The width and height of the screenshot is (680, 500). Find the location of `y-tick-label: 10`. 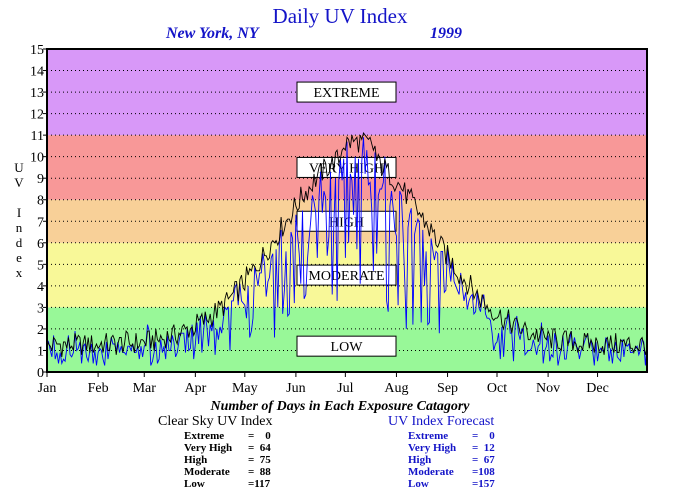

y-tick-label: 10 is located at coordinates (37, 158).